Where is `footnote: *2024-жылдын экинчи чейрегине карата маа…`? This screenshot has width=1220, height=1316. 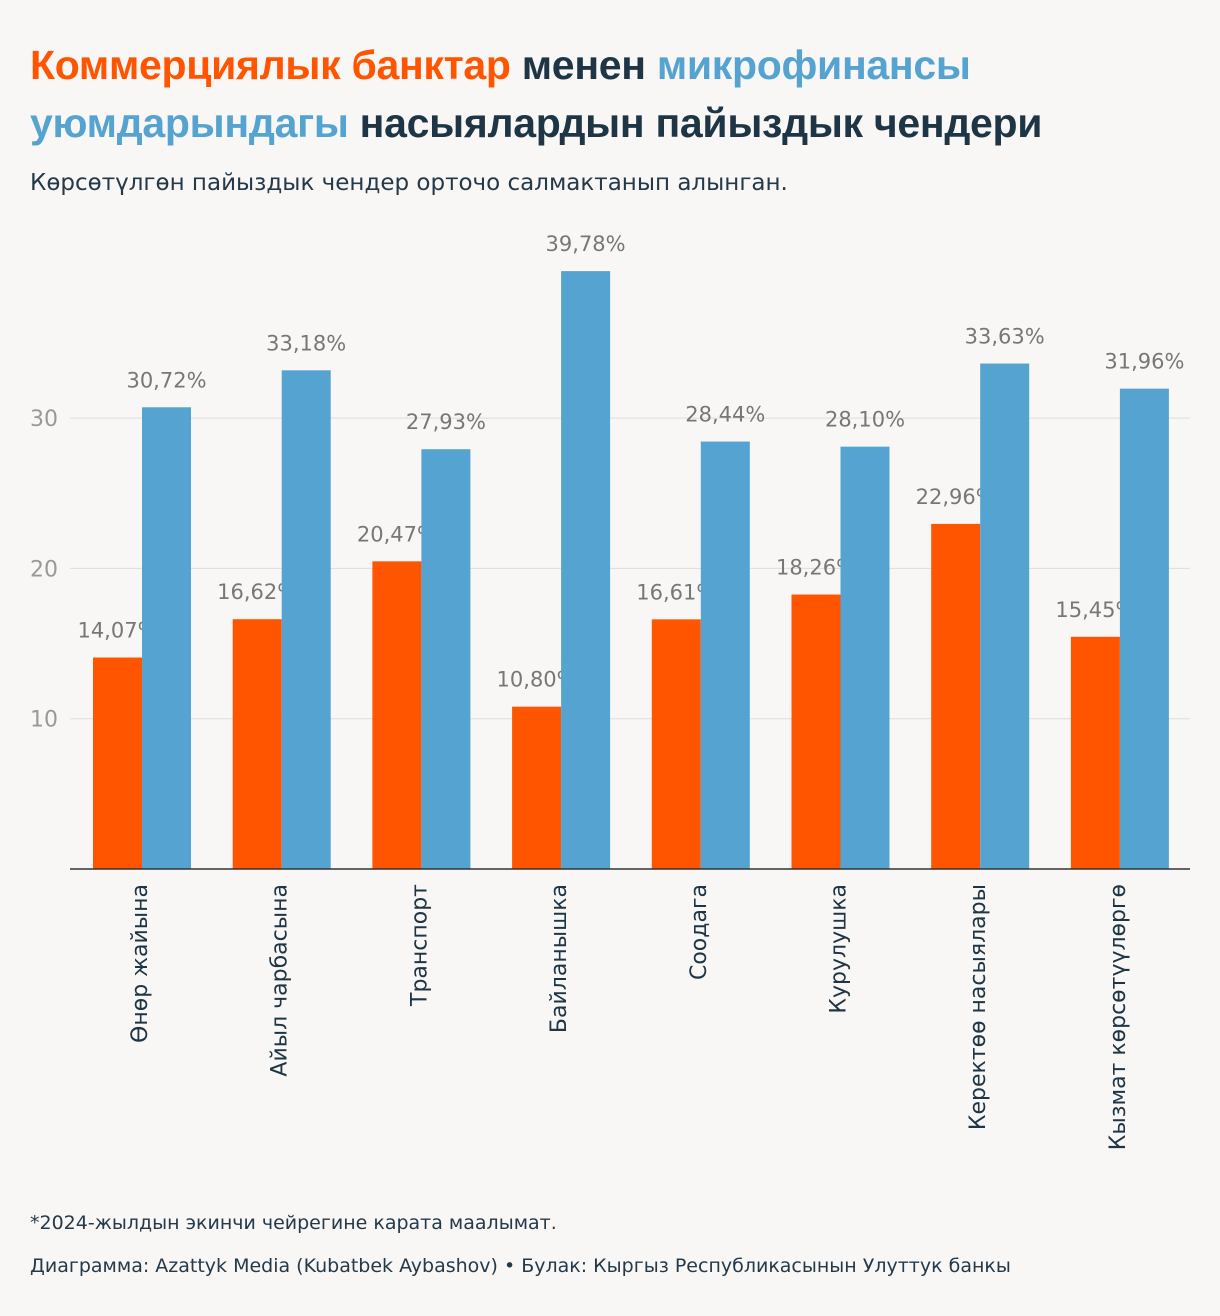 footnote: *2024-жылдын экинчи чейрегине карата маа… is located at coordinates (293, 1223).